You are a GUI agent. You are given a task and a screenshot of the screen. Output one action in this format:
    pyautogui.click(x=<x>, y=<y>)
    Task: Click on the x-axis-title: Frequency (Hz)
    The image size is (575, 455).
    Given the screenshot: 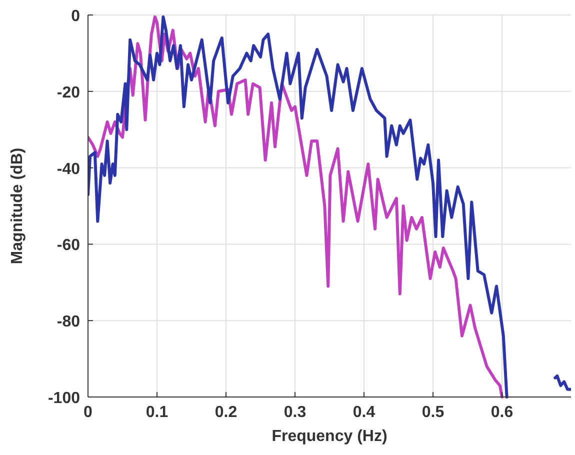 What is the action you would take?
    pyautogui.click(x=330, y=436)
    